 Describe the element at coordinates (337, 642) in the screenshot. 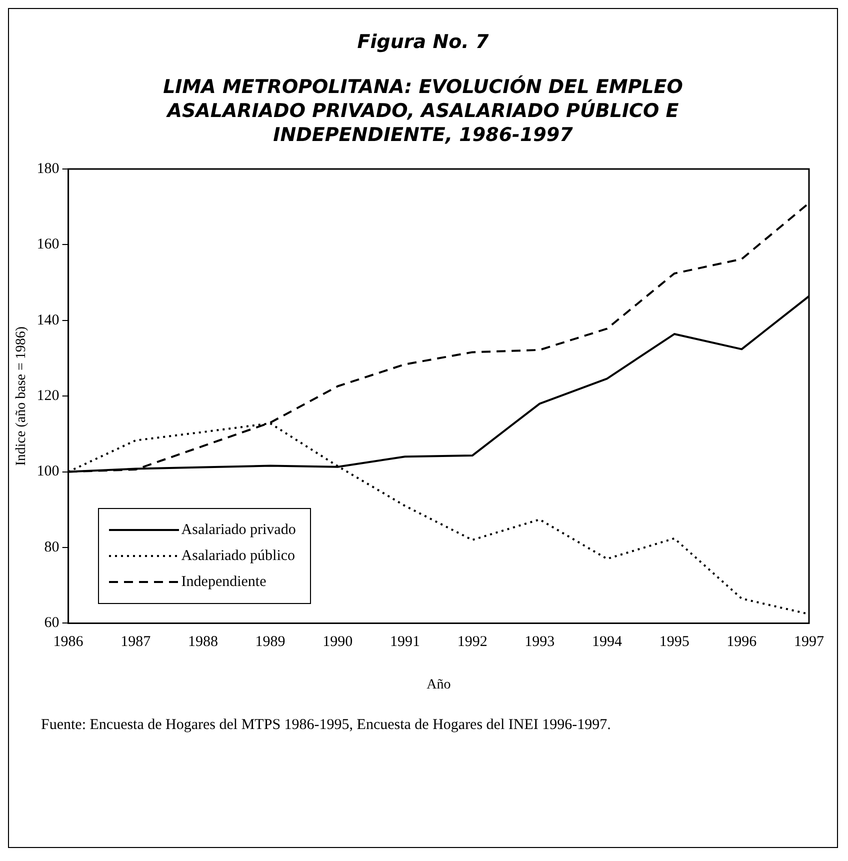

I see `x-tick-label: 1990` at that location.